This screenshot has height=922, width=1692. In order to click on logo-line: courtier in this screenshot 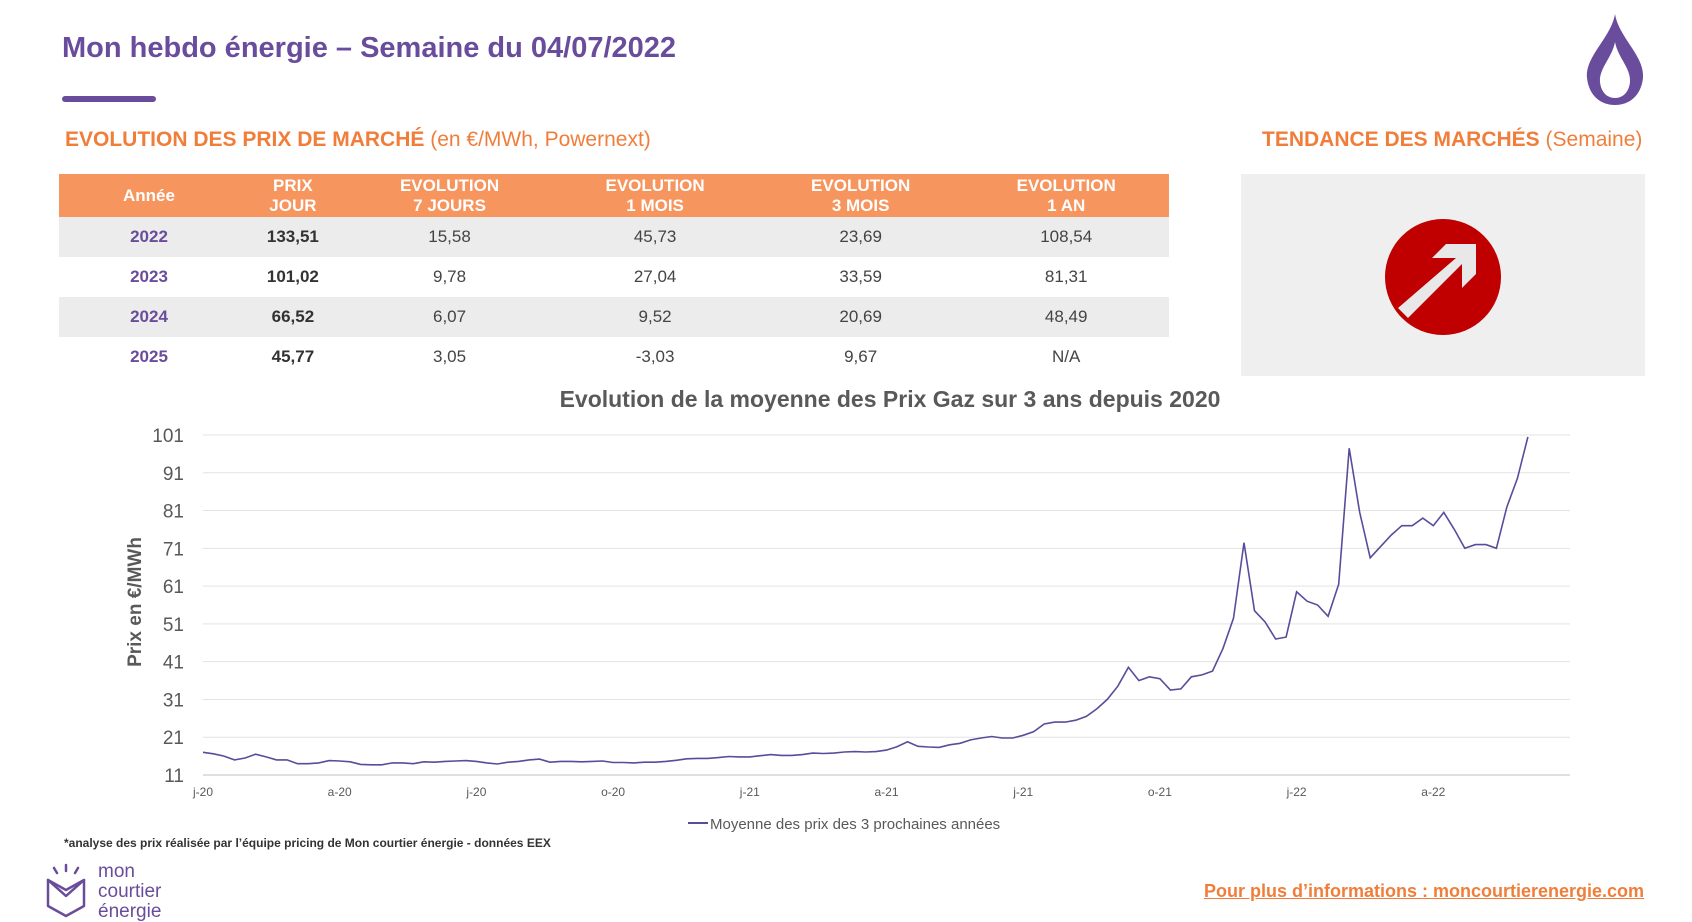, I will do `click(130, 891)`.